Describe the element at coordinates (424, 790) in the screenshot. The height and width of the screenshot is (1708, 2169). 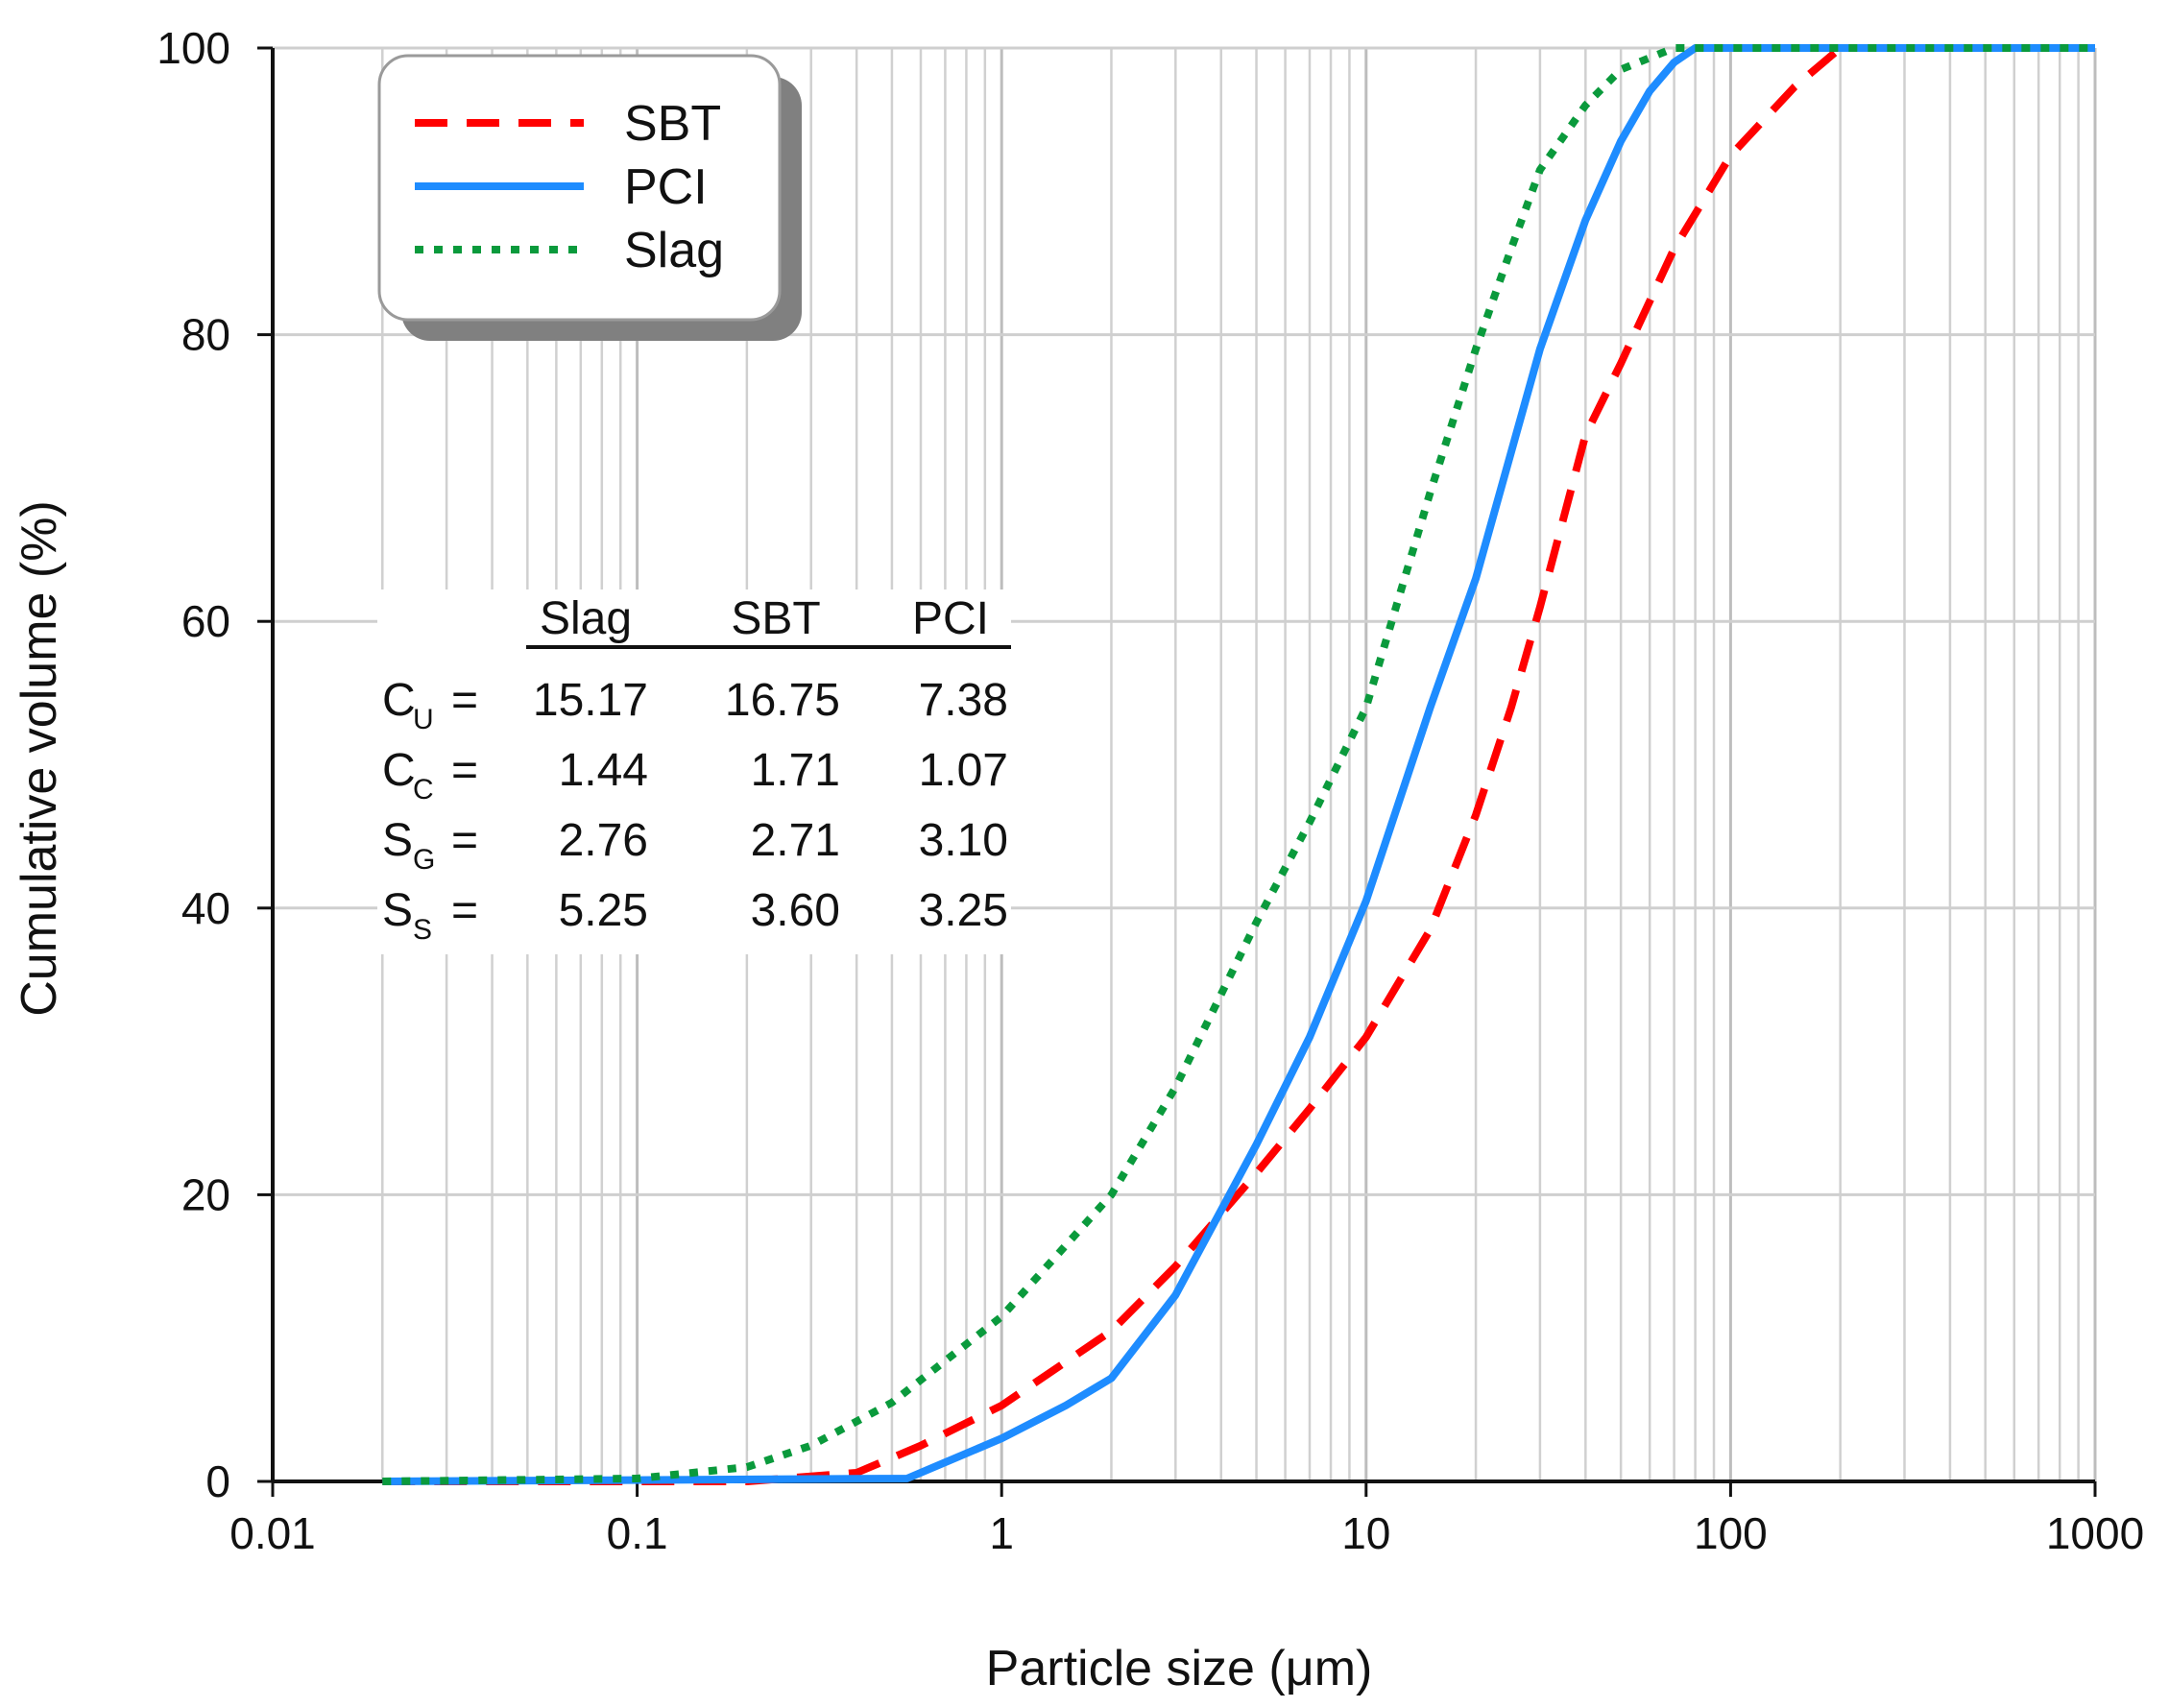
I see `stats-subscript: C` at that location.